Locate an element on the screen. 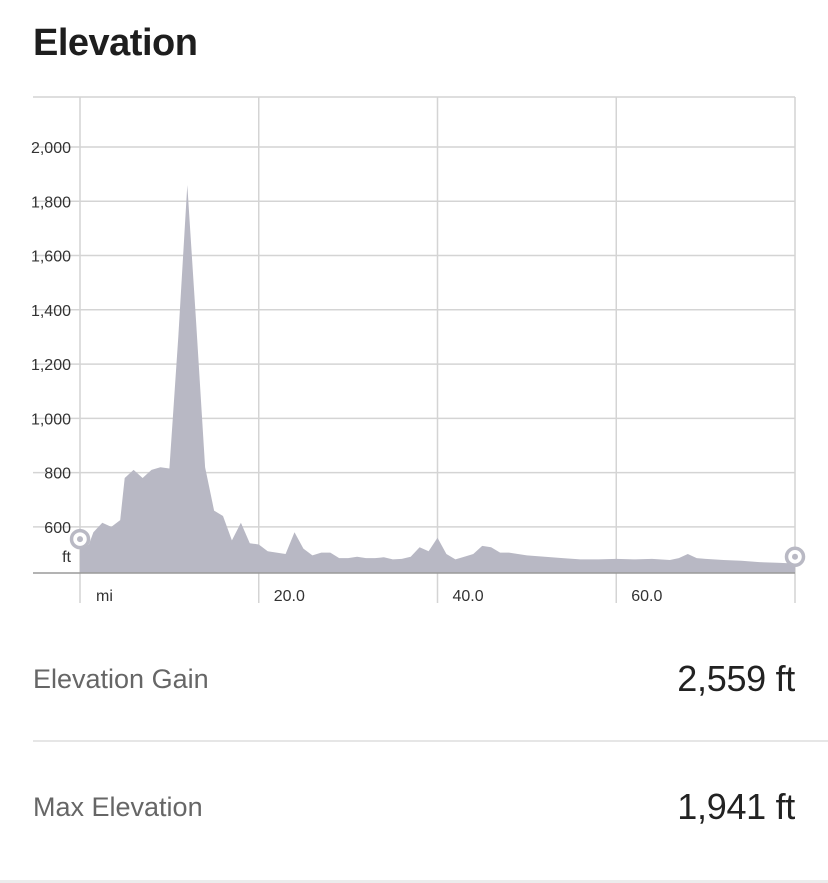  elevation-gain-row: Elevation Gain 2,559 ft is located at coordinates (414, 679).